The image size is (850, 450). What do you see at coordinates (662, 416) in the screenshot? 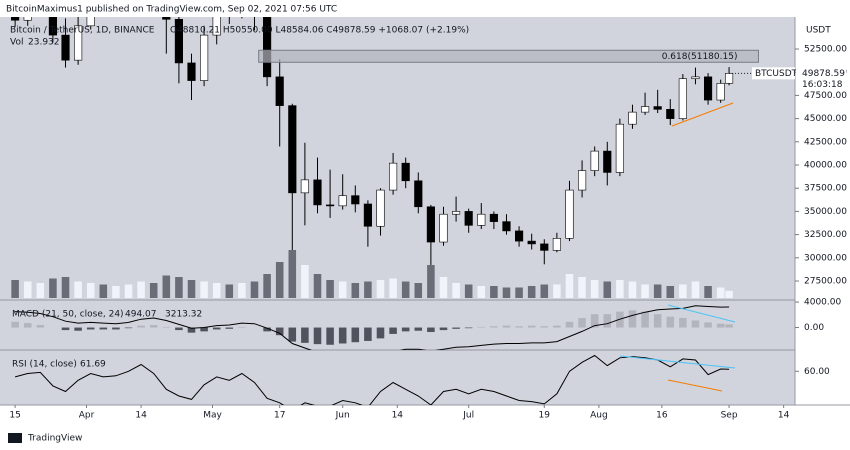
I see `x-tick-label: 16` at bounding box center [662, 416].